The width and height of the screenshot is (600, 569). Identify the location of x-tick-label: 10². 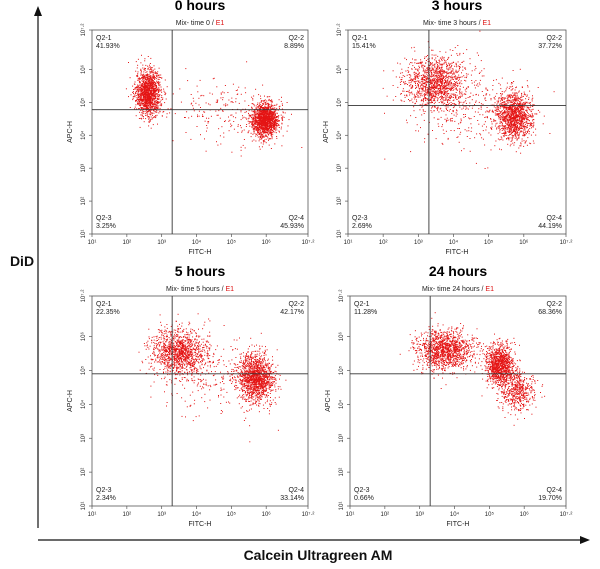
(127, 243).